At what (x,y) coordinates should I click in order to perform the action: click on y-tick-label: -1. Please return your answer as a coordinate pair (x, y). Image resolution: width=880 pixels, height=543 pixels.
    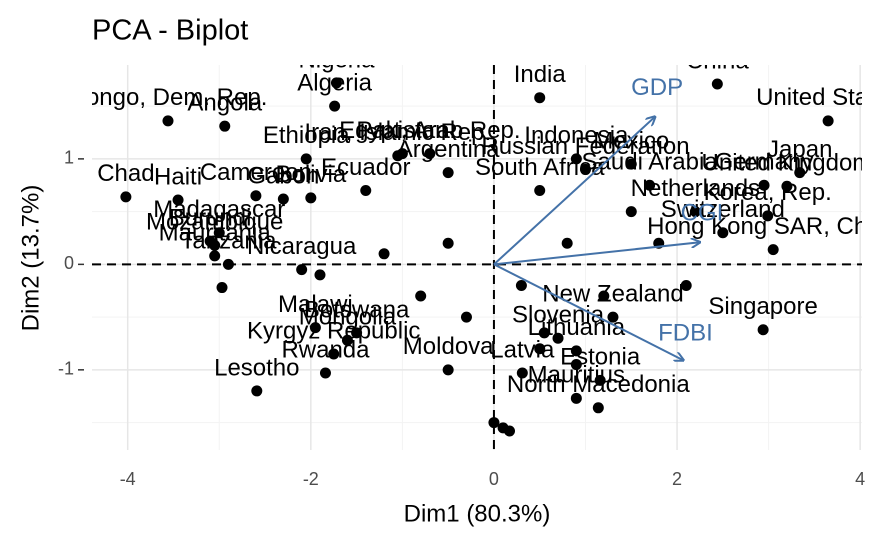
    Looking at the image, I should click on (66, 369).